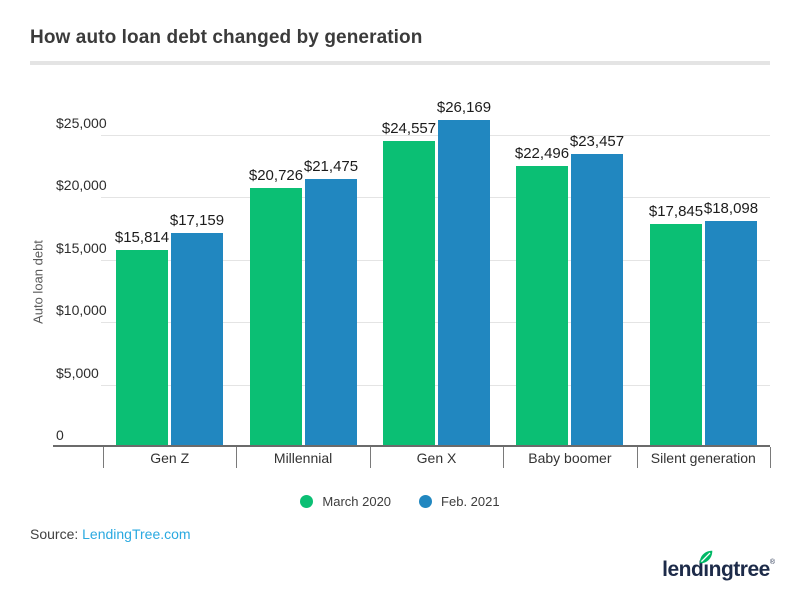  Describe the element at coordinates (226, 37) in the screenshot. I see `page-title: How auto loan debt changed by generation` at that location.